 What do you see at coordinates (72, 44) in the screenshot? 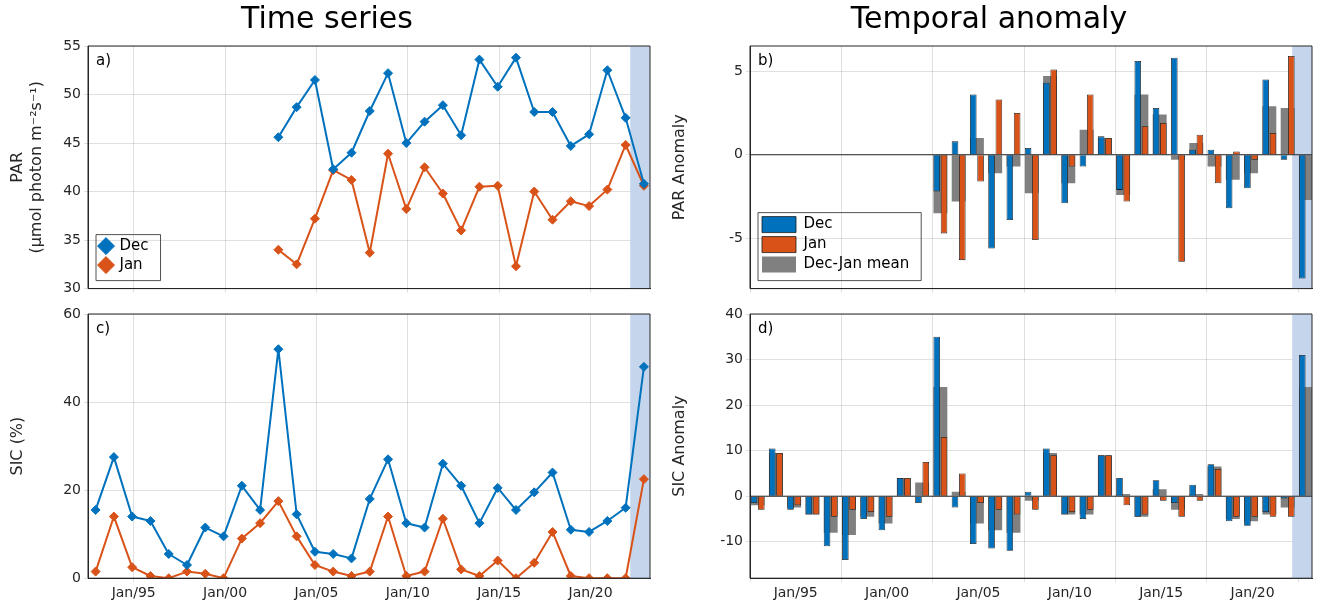
I see `y-tick-label: 55` at bounding box center [72, 44].